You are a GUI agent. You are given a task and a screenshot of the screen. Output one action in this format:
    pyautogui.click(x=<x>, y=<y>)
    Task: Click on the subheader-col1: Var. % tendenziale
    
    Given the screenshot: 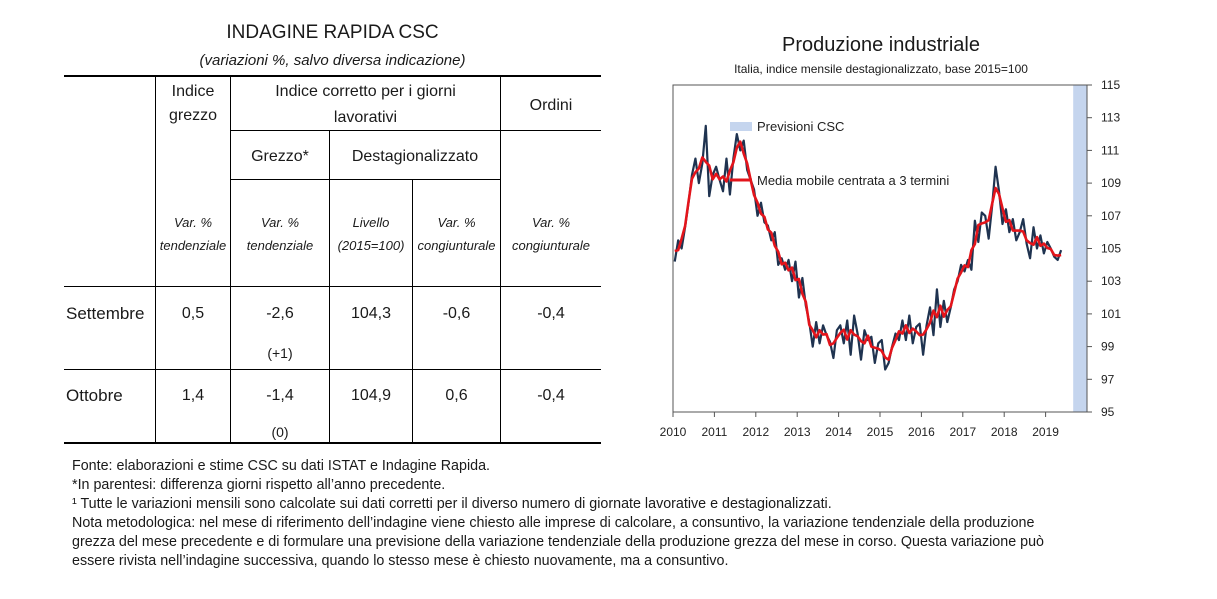 What is the action you would take?
    pyautogui.click(x=193, y=234)
    